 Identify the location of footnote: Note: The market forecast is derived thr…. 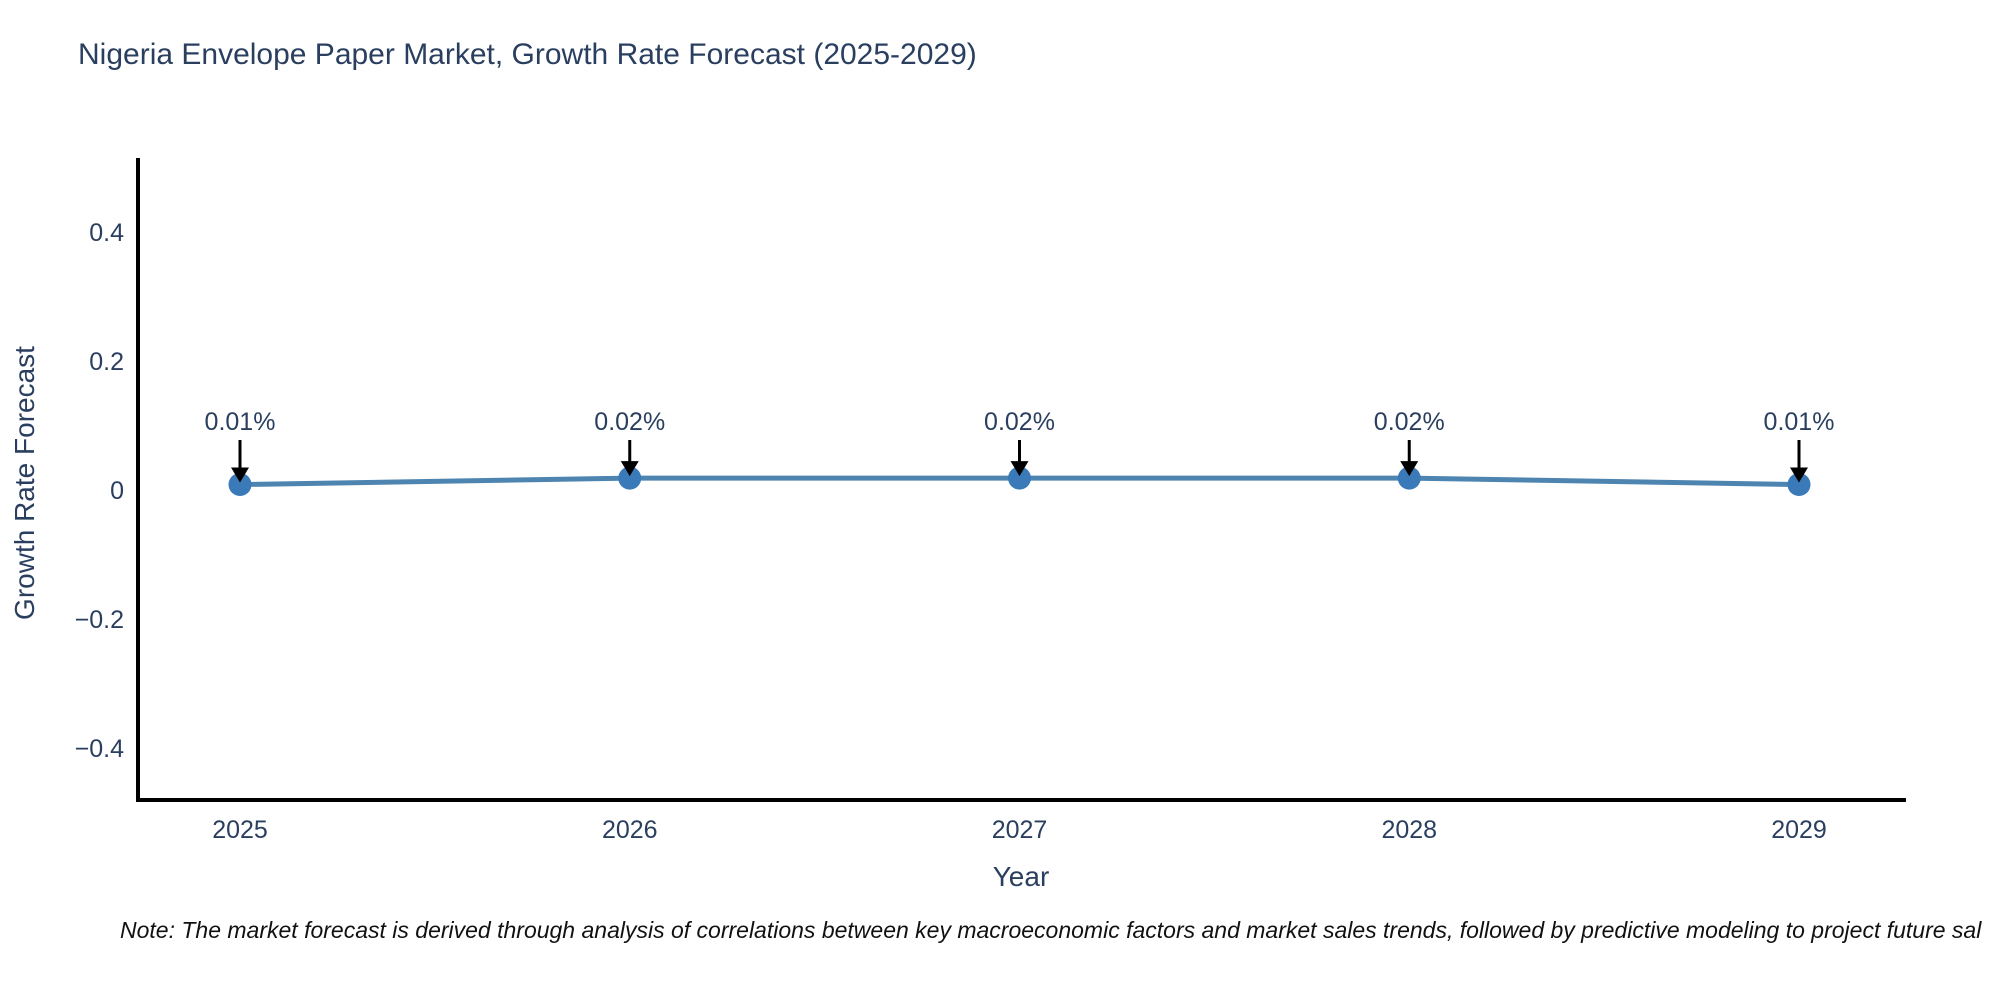
(1051, 930).